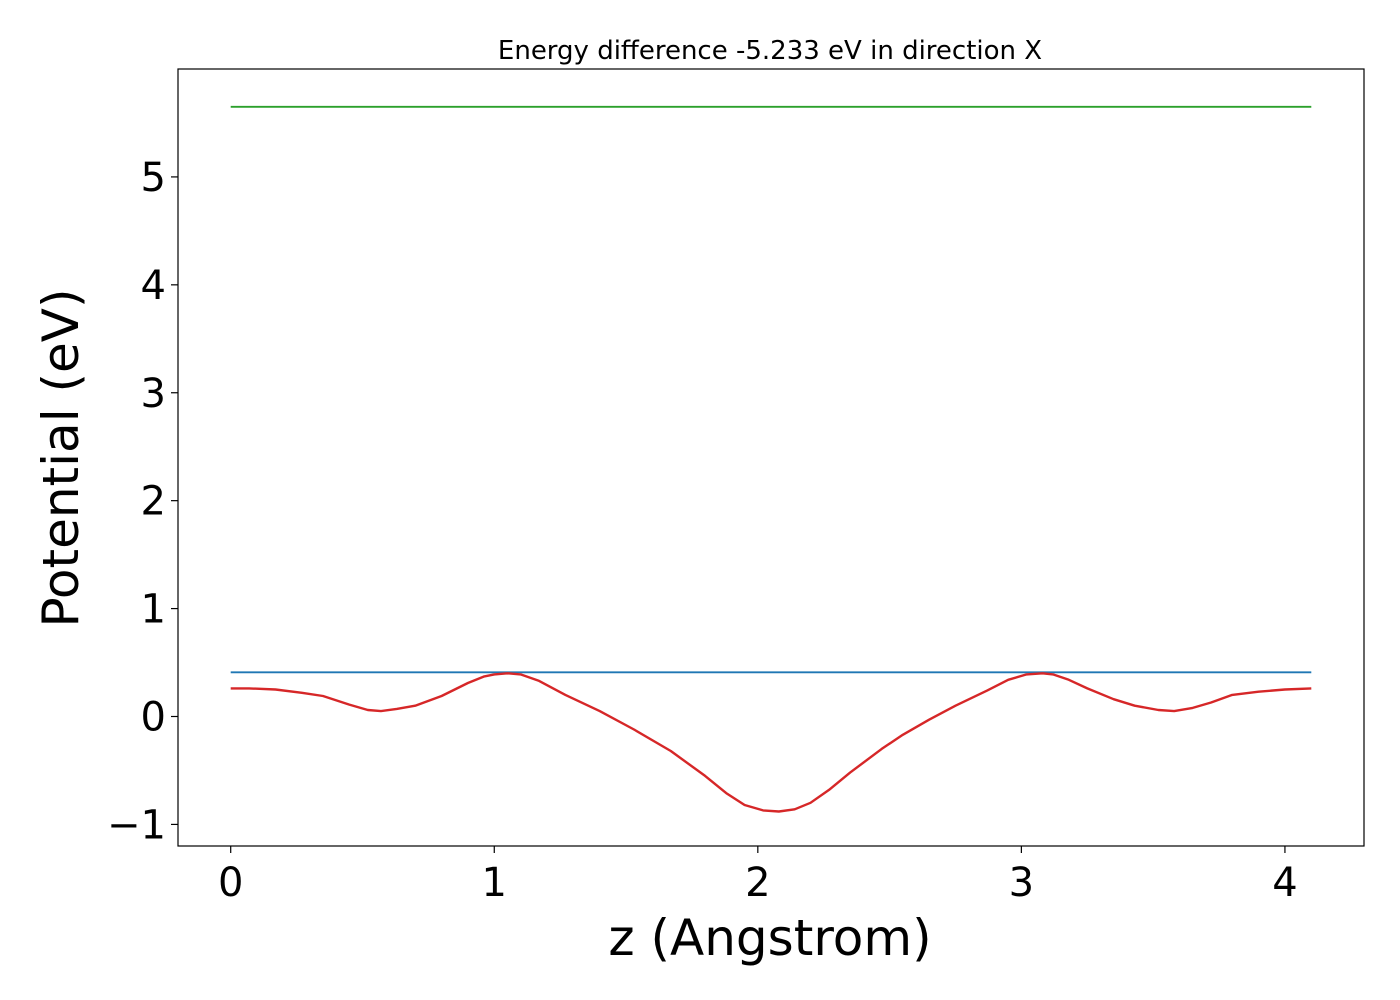 The height and width of the screenshot is (1000, 1400). What do you see at coordinates (757, 883) in the screenshot?
I see `x-tick-label: 2` at bounding box center [757, 883].